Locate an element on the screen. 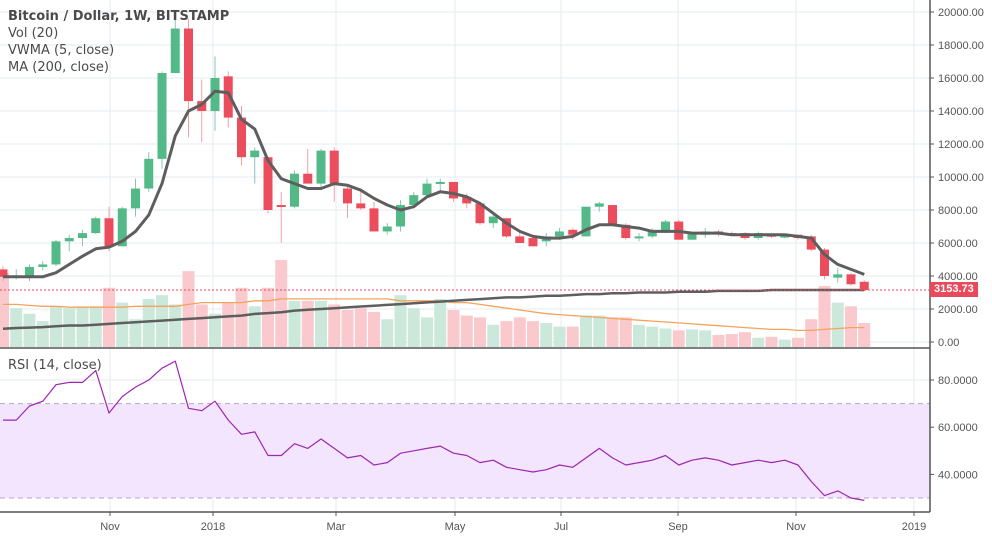 This screenshot has width=992, height=537. volume-bars is located at coordinates (435, 303).